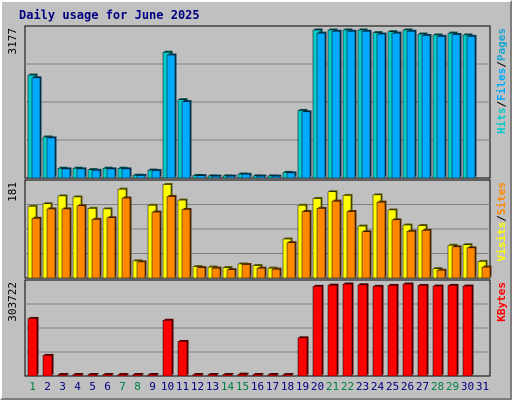  Describe the element at coordinates (378, 386) in the screenshot. I see `x-tick-label: 24` at that location.